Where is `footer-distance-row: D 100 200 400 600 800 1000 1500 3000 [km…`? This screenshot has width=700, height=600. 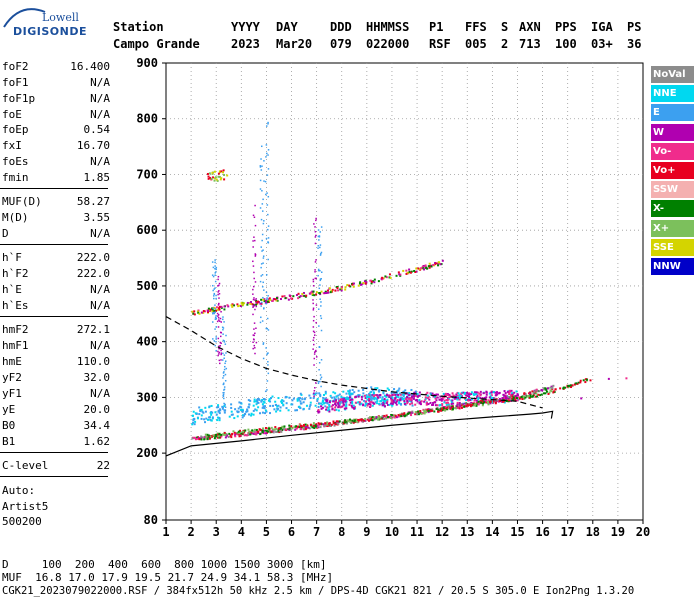 footer-distance-row: D 100 200 400 600 800 1000 1500 3000 [km… is located at coordinates (164, 564).